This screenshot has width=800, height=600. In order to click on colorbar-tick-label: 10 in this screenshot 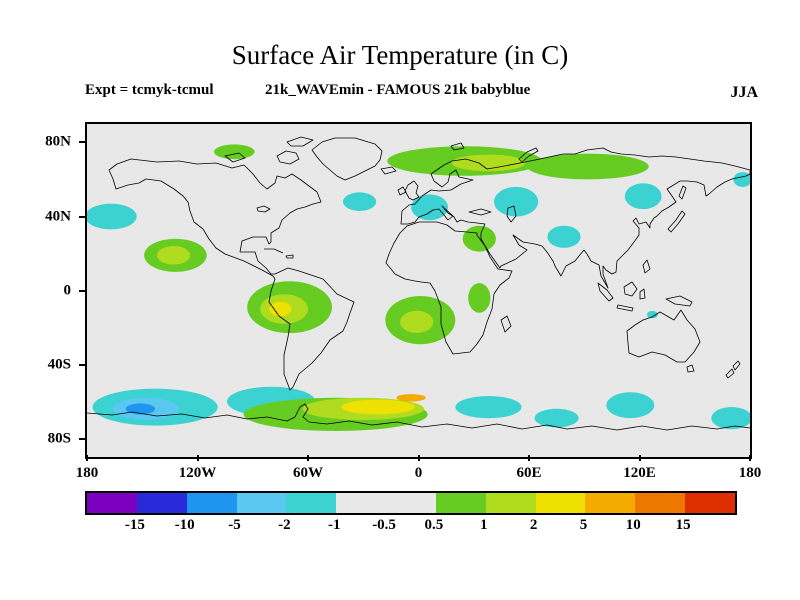, I will do `click(633, 525)`.